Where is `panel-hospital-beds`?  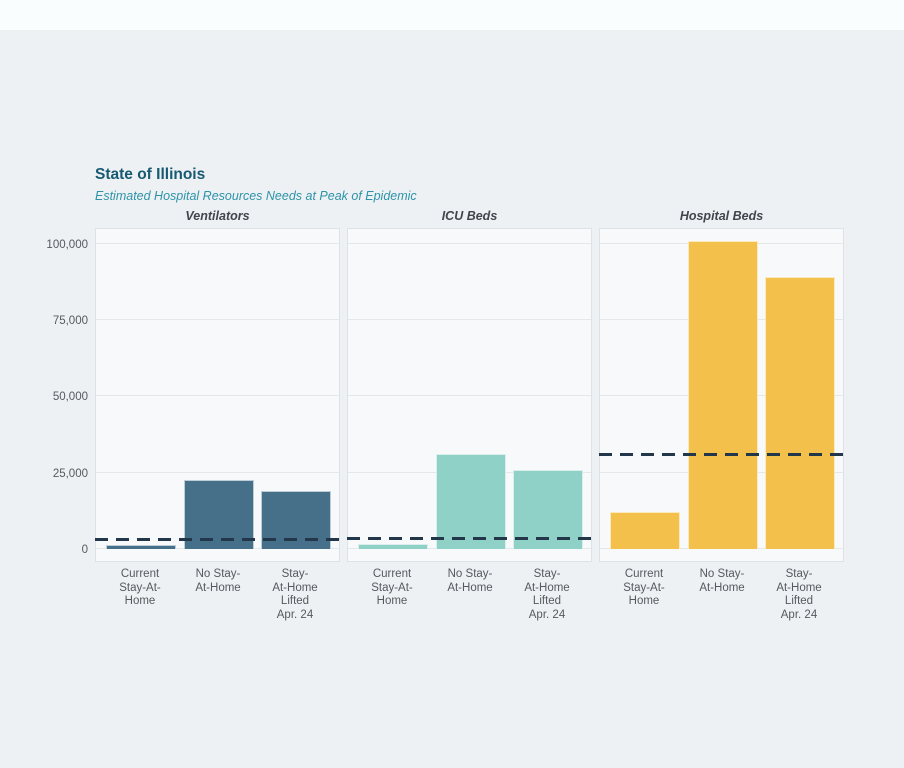 panel-hospital-beds is located at coordinates (721, 395).